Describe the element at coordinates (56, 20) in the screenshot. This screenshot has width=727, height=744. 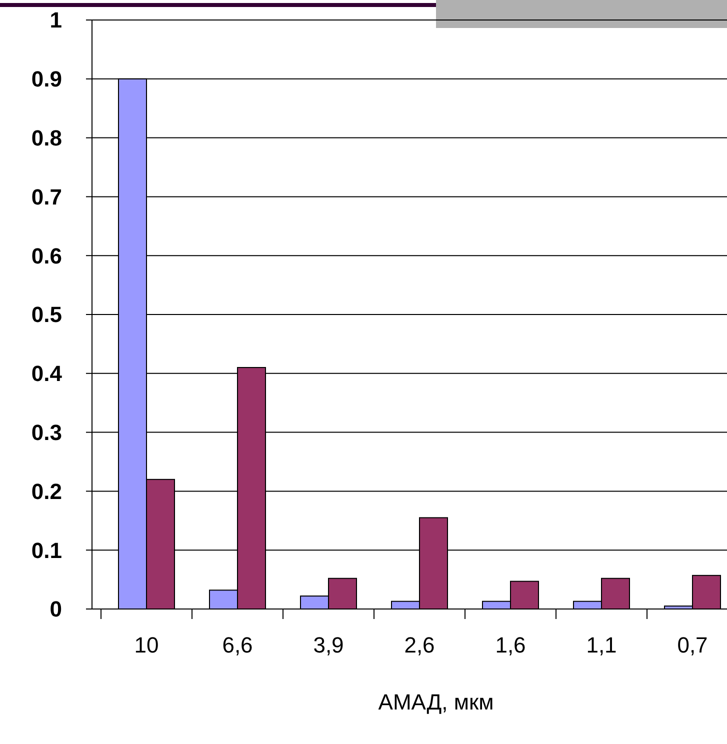
I see `y-tick-label: 1` at that location.